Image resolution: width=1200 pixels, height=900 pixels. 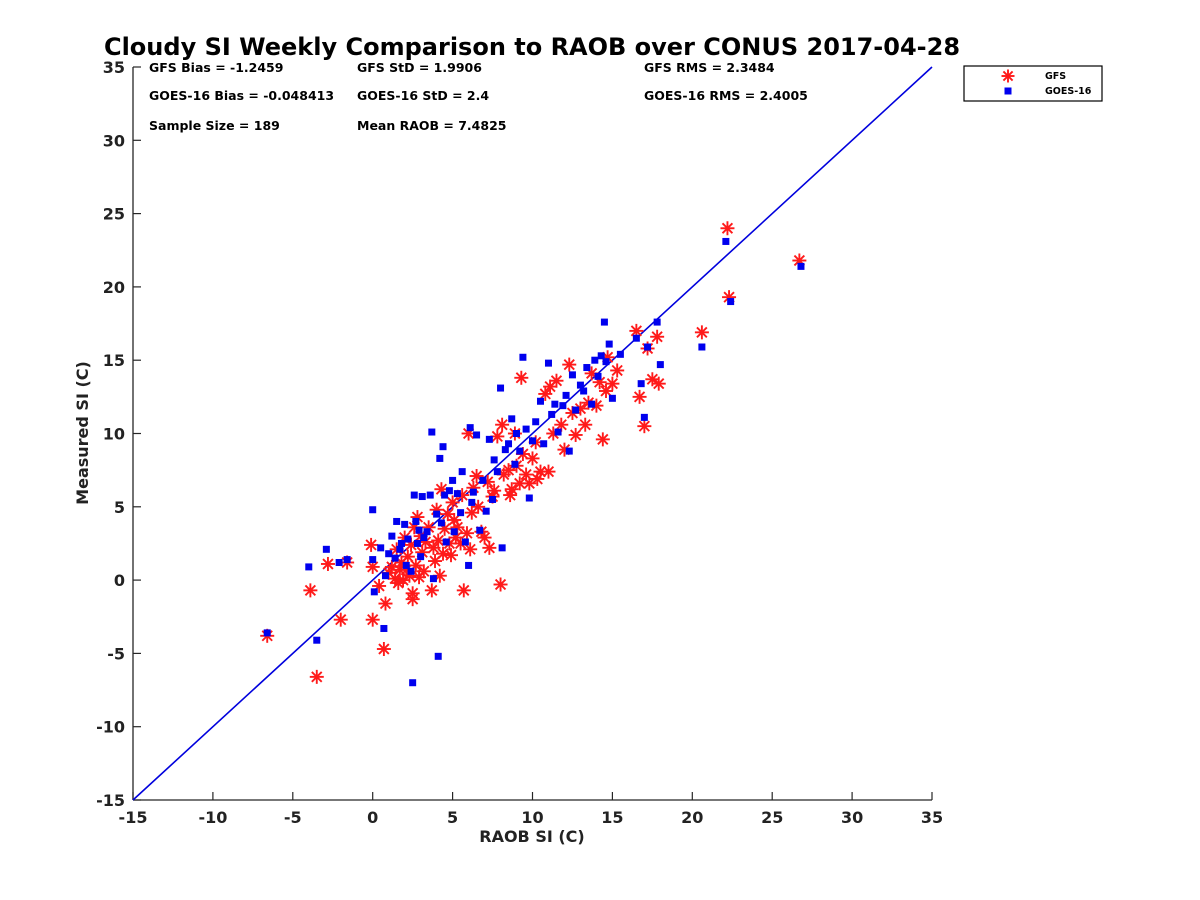 I want to click on x-tick-label: -5, so click(x=293, y=817).